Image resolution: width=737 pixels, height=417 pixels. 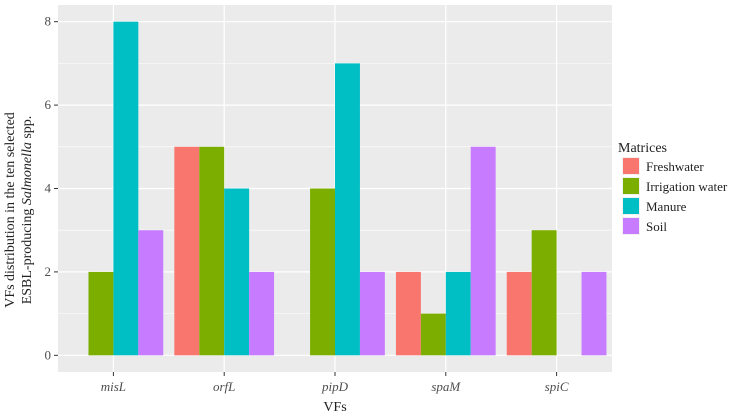 I want to click on y-axis-ticks: 0 2 4 6 8, so click(x=51, y=188).